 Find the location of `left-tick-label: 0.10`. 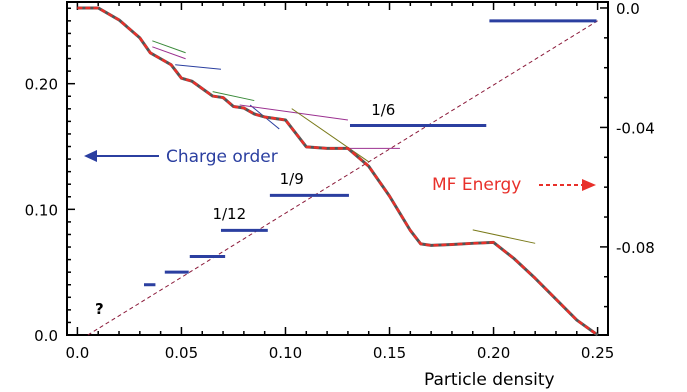

left-tick-label: 0.10 is located at coordinates (41, 210).